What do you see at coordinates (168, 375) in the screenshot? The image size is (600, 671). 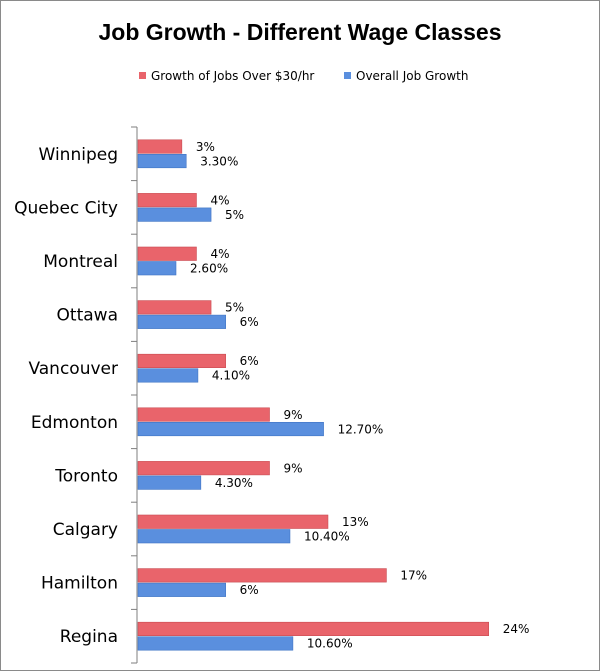 I see `bar-overall-vancouver` at bounding box center [168, 375].